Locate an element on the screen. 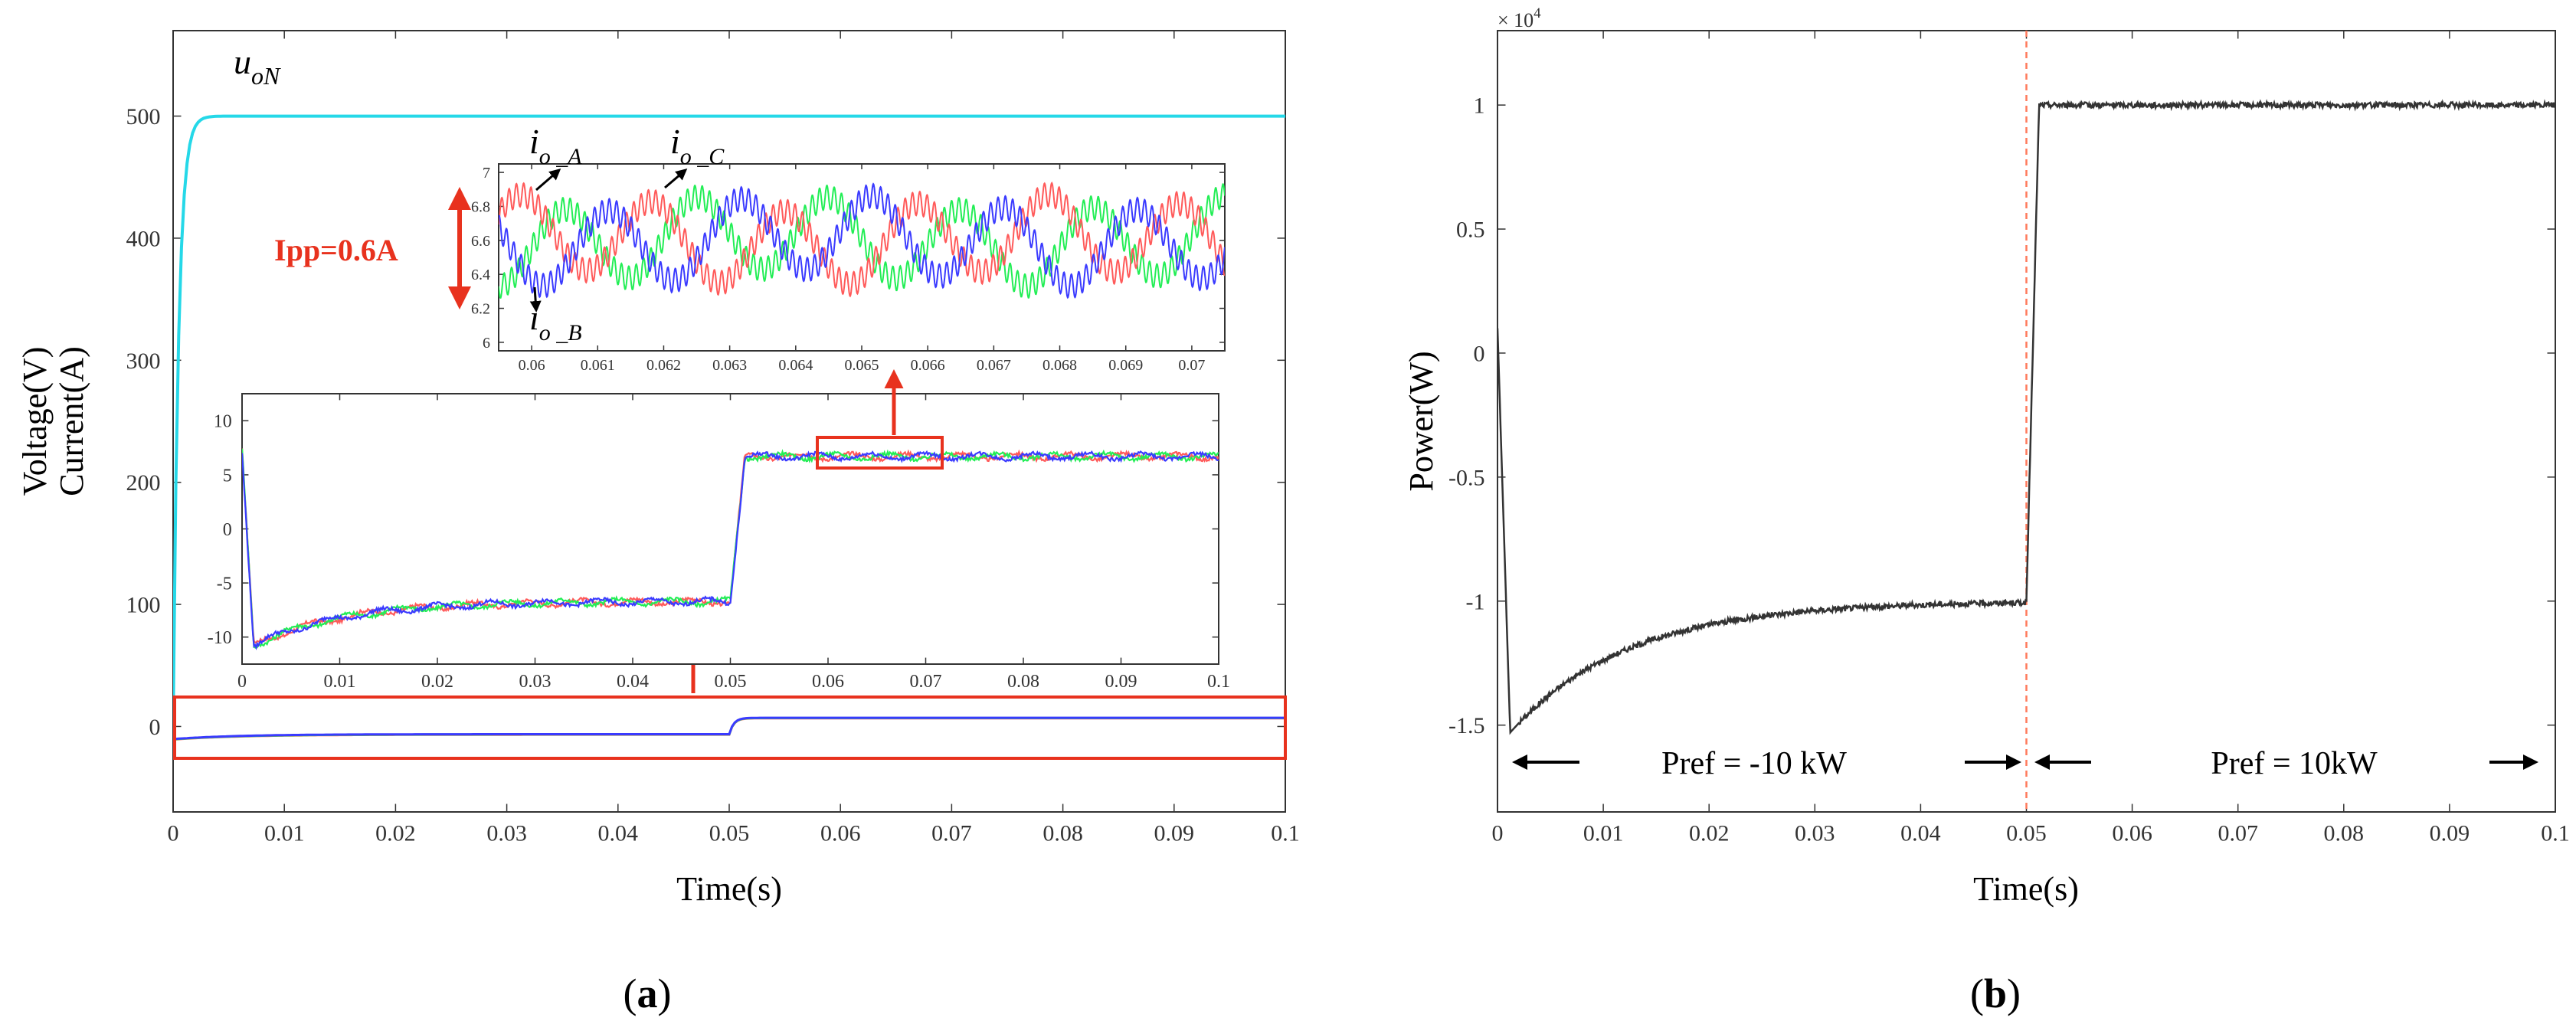  panel-b-x-axis-title: Time(s) is located at coordinates (2026, 889).